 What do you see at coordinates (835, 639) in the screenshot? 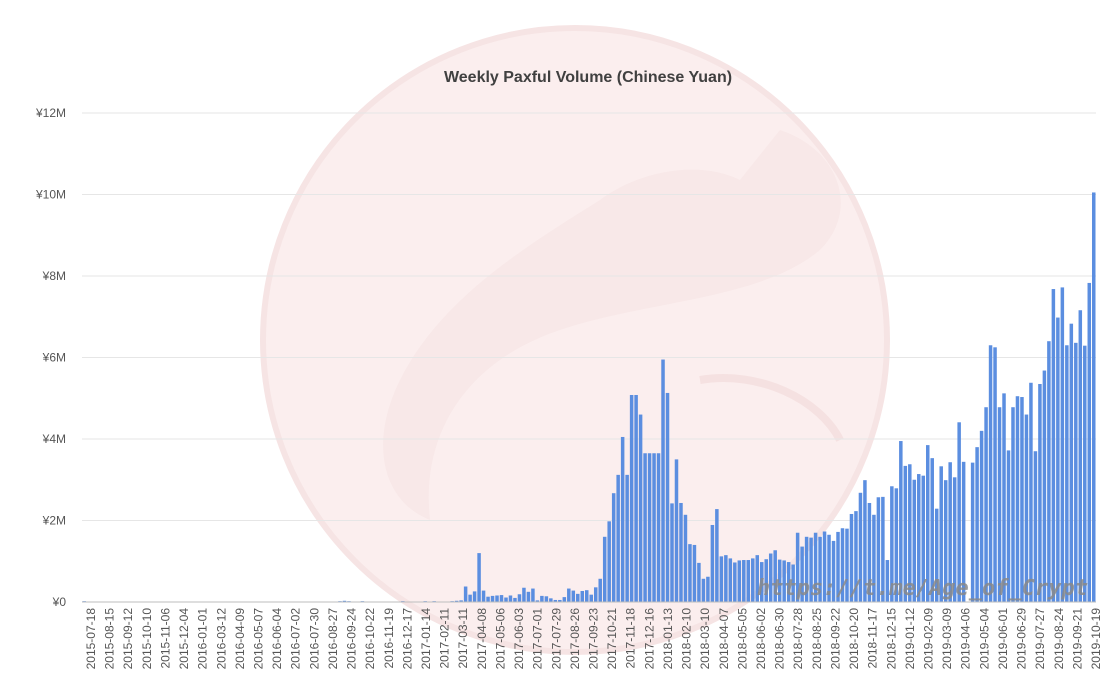
I see `x-tick-label: 2018-09-22` at bounding box center [835, 639].